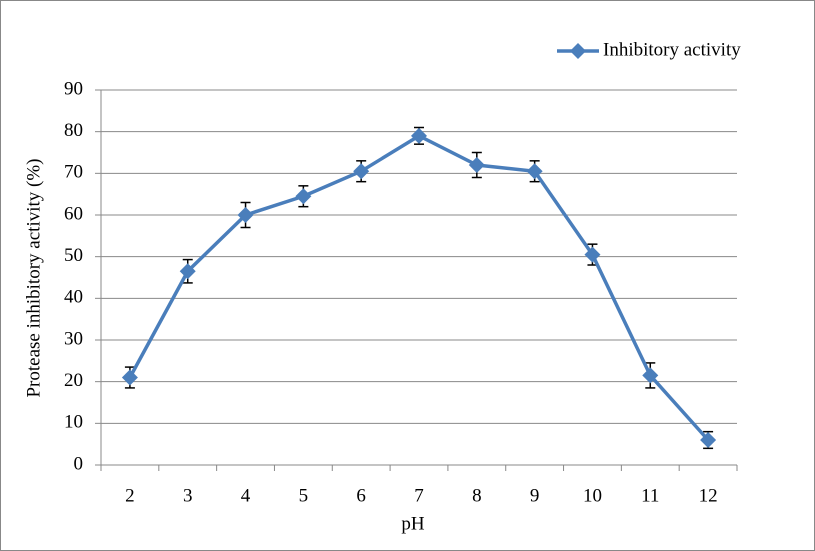 This screenshot has height=551, width=815. What do you see at coordinates (79, 463) in the screenshot?
I see `y-tick-label: 0` at bounding box center [79, 463].